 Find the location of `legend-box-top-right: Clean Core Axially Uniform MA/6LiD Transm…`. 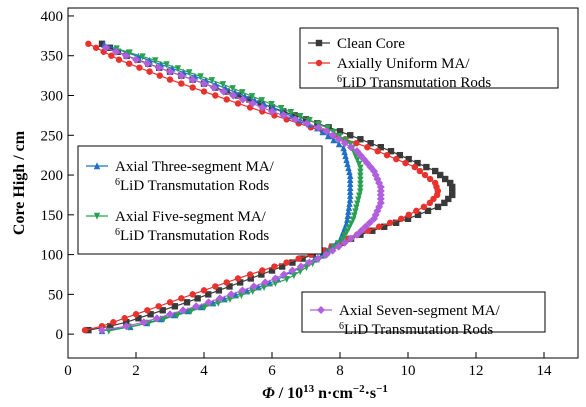

legend-box-top-right: Clean Core Axially Uniform MA/6LiD Transm… is located at coordinates (429, 59).